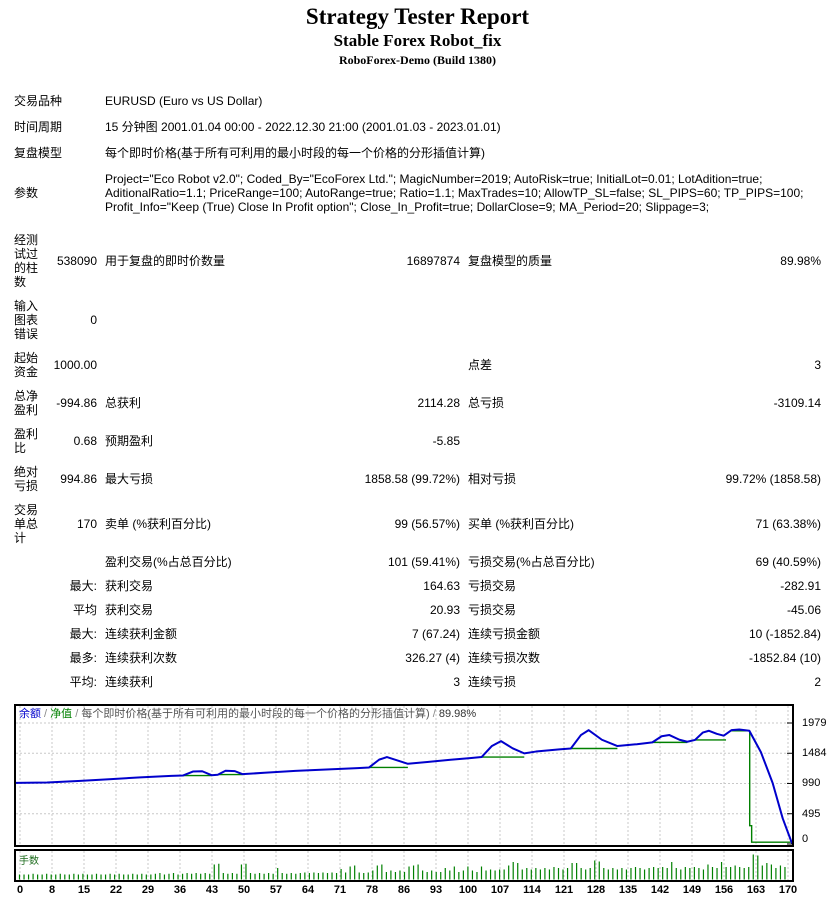  I want to click on y-tick-label: 495, so click(811, 813).